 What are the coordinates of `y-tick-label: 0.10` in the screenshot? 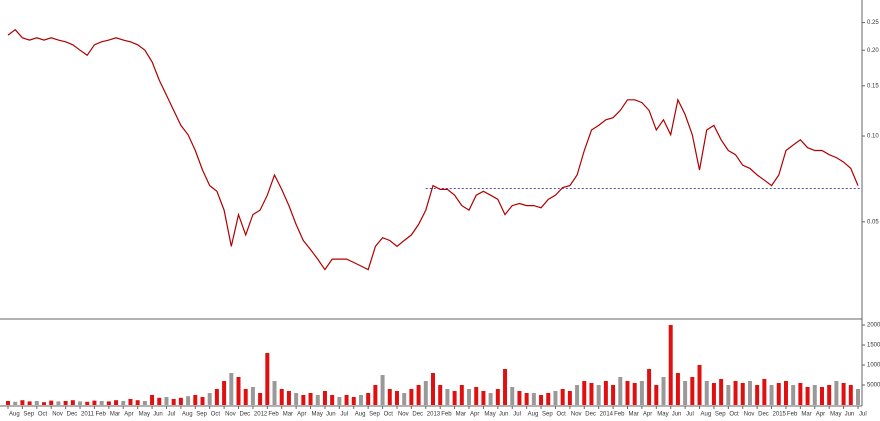 It's located at (873, 137).